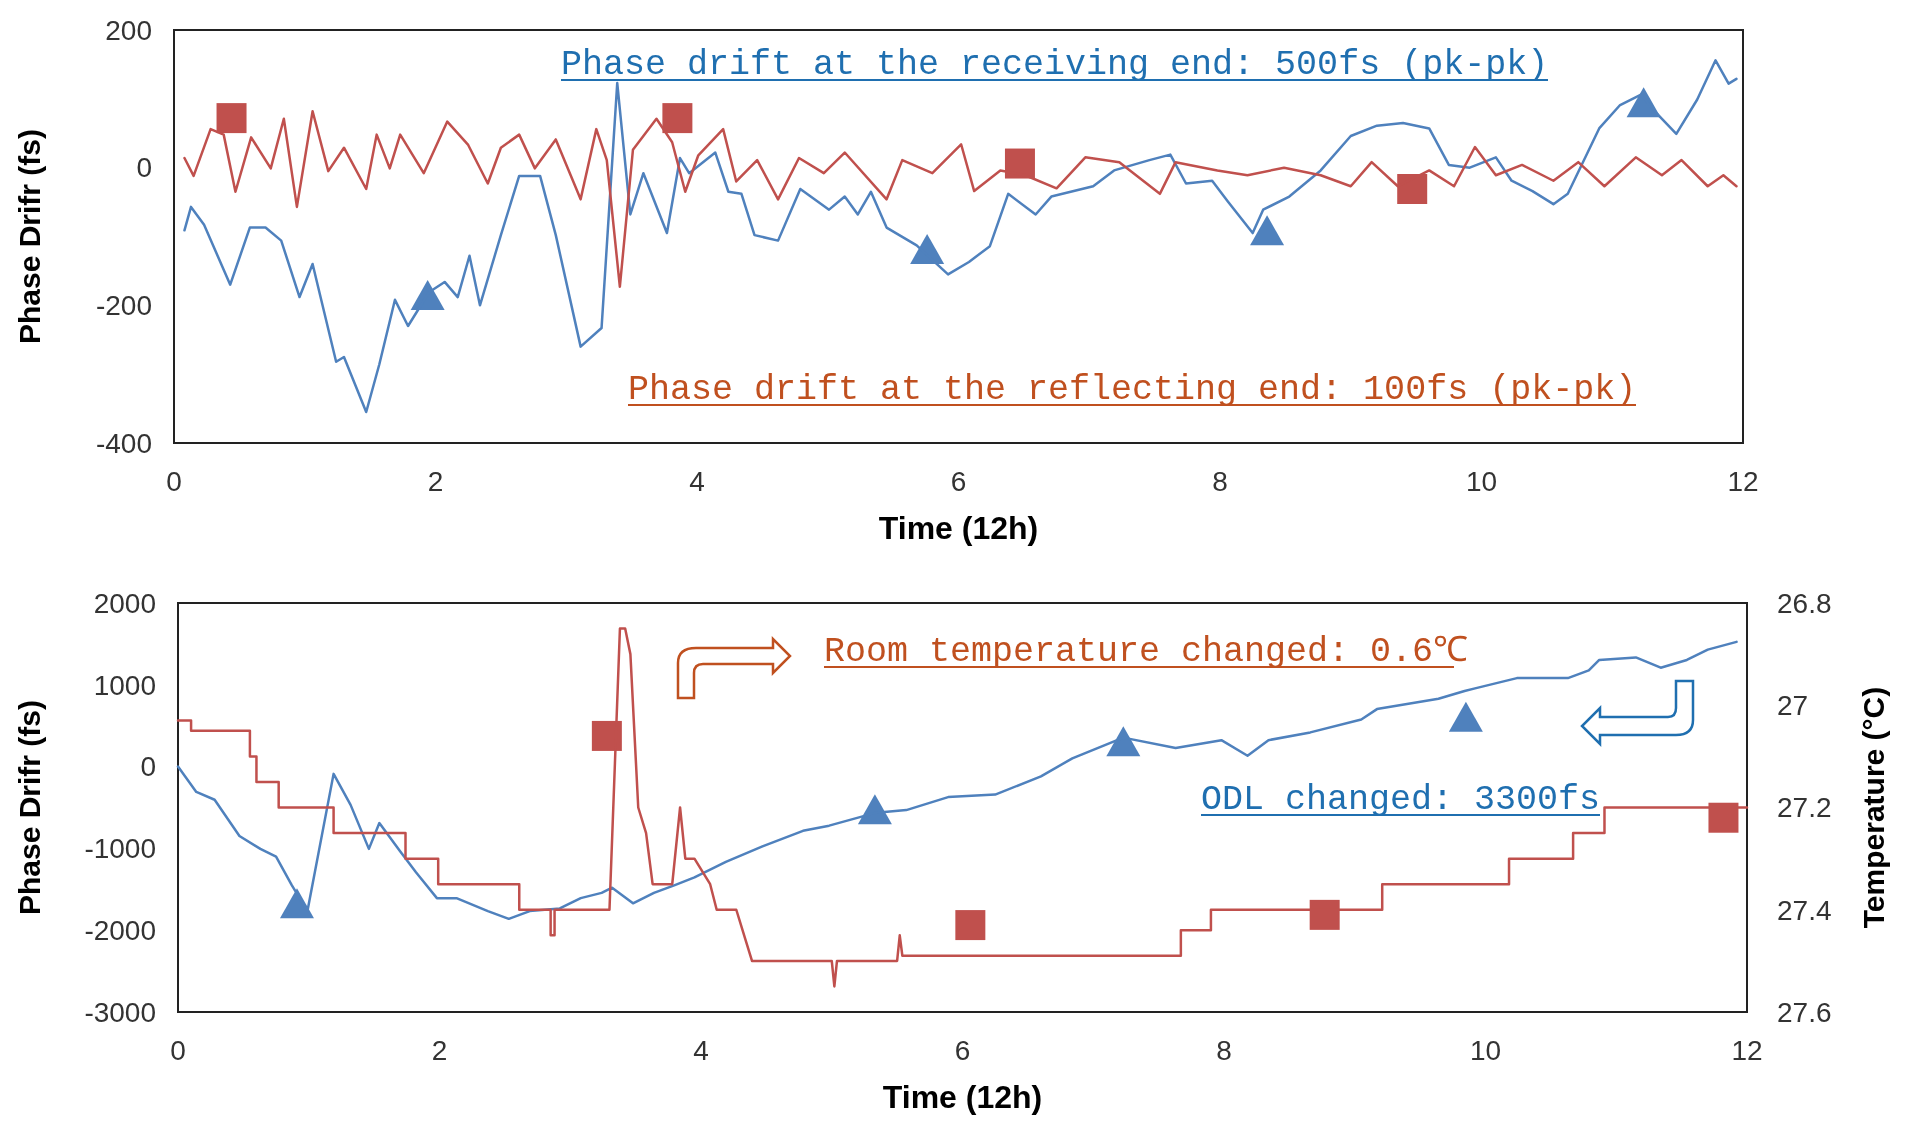  I want to click on y2-tick-label: 27, so click(1793, 706).